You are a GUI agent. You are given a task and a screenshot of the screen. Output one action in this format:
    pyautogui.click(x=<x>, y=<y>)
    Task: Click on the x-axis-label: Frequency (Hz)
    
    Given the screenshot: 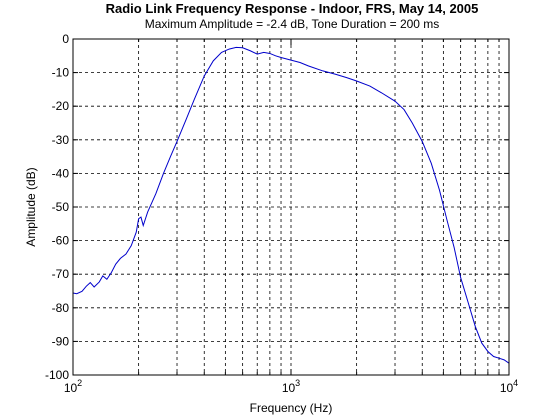 What is the action you would take?
    pyautogui.click(x=291, y=408)
    